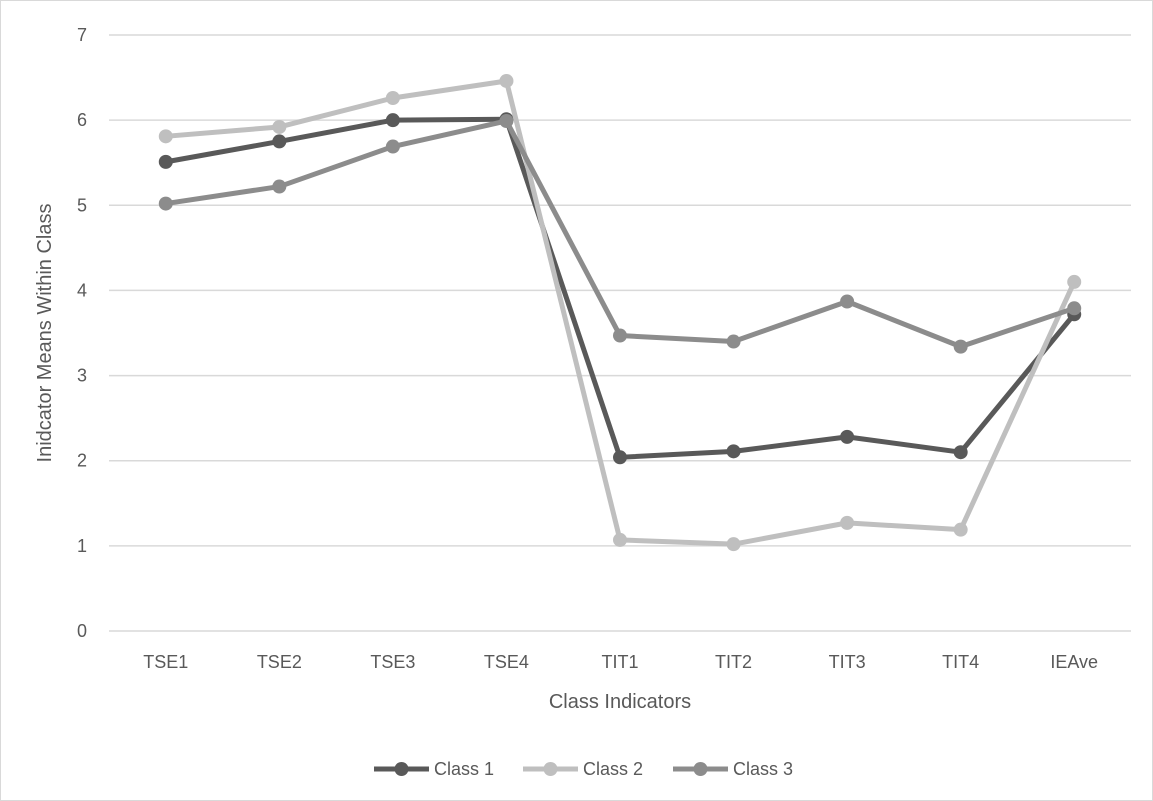 This screenshot has width=1153, height=801. I want to click on legend-label: Class 3, so click(763, 769).